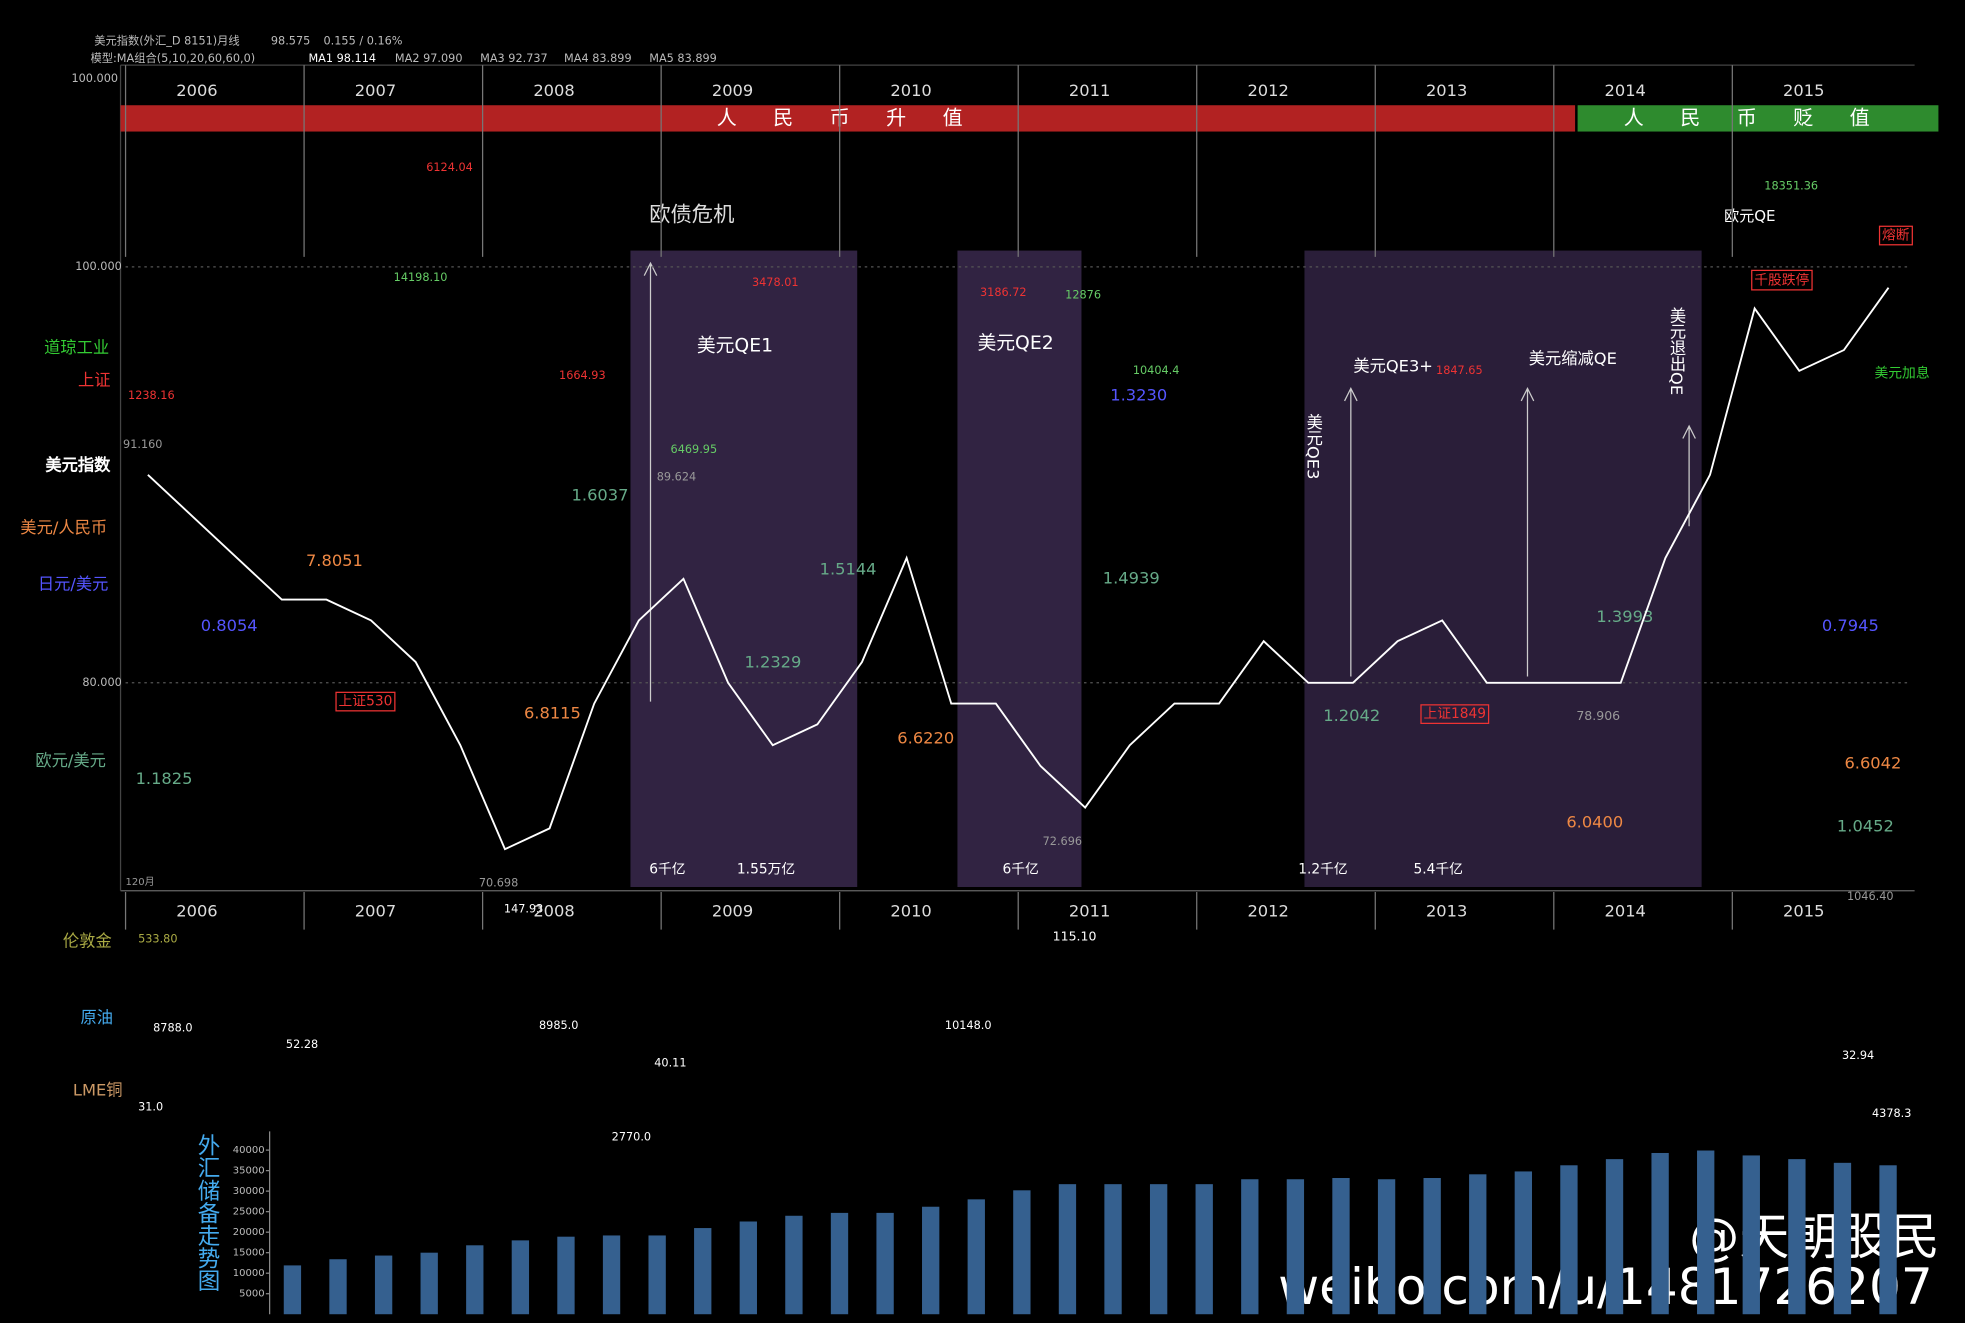 The height and width of the screenshot is (1323, 1965). Describe the element at coordinates (1267, 90) in the screenshot. I see `year-label: 2012` at that location.